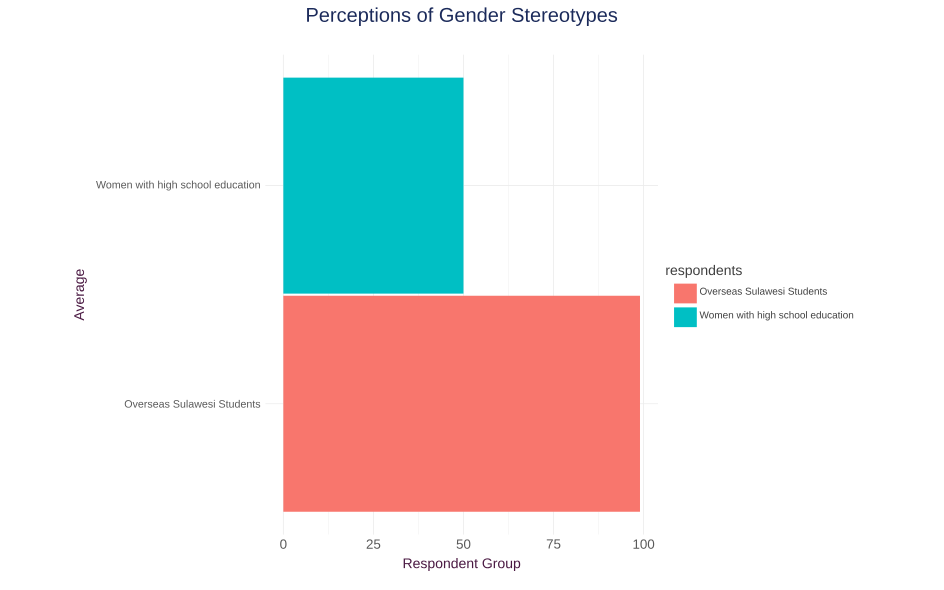 The image size is (944, 590). Describe the element at coordinates (283, 544) in the screenshot. I see `x-tick-label: 0` at that location.